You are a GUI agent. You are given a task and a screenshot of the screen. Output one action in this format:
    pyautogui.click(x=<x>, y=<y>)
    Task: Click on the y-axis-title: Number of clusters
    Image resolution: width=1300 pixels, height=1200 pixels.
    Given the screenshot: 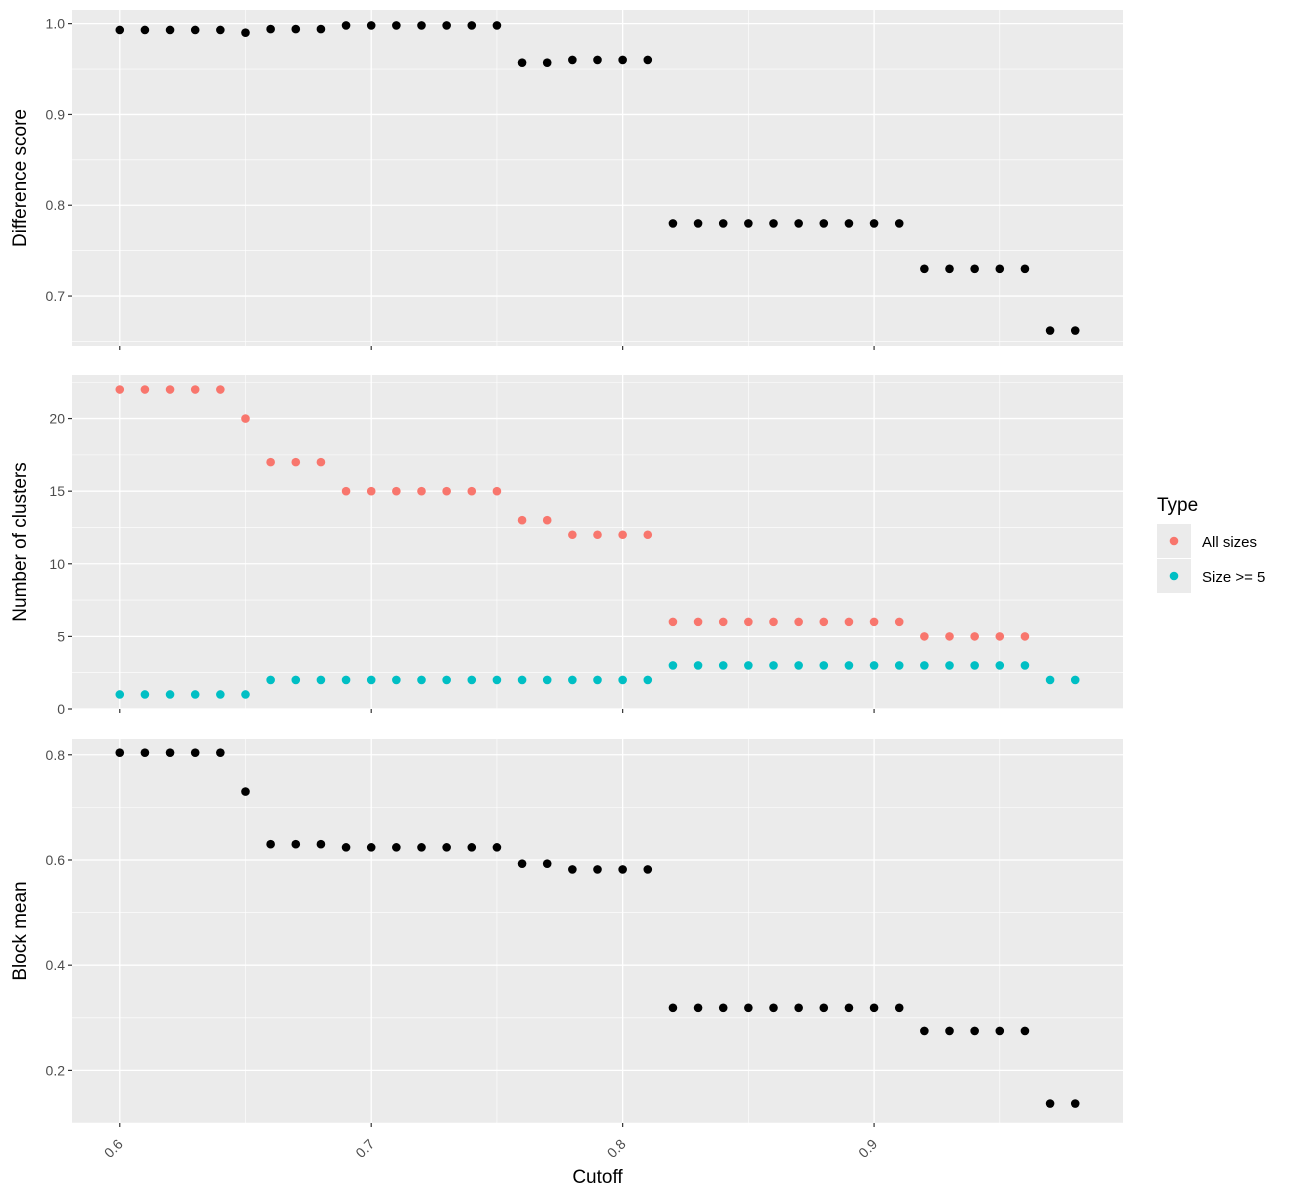 What is the action you would take?
    pyautogui.click(x=20, y=541)
    